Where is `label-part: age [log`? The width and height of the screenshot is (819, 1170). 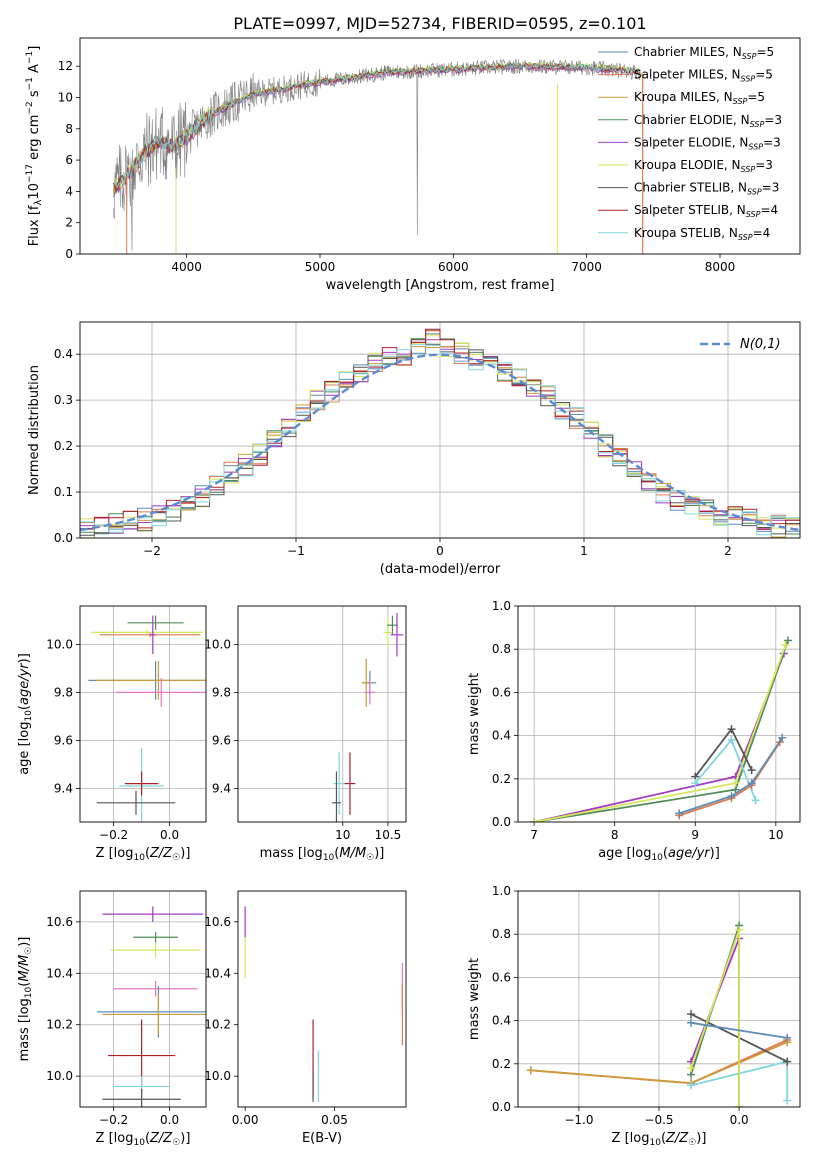
label-part: age [log is located at coordinates (24, 748).